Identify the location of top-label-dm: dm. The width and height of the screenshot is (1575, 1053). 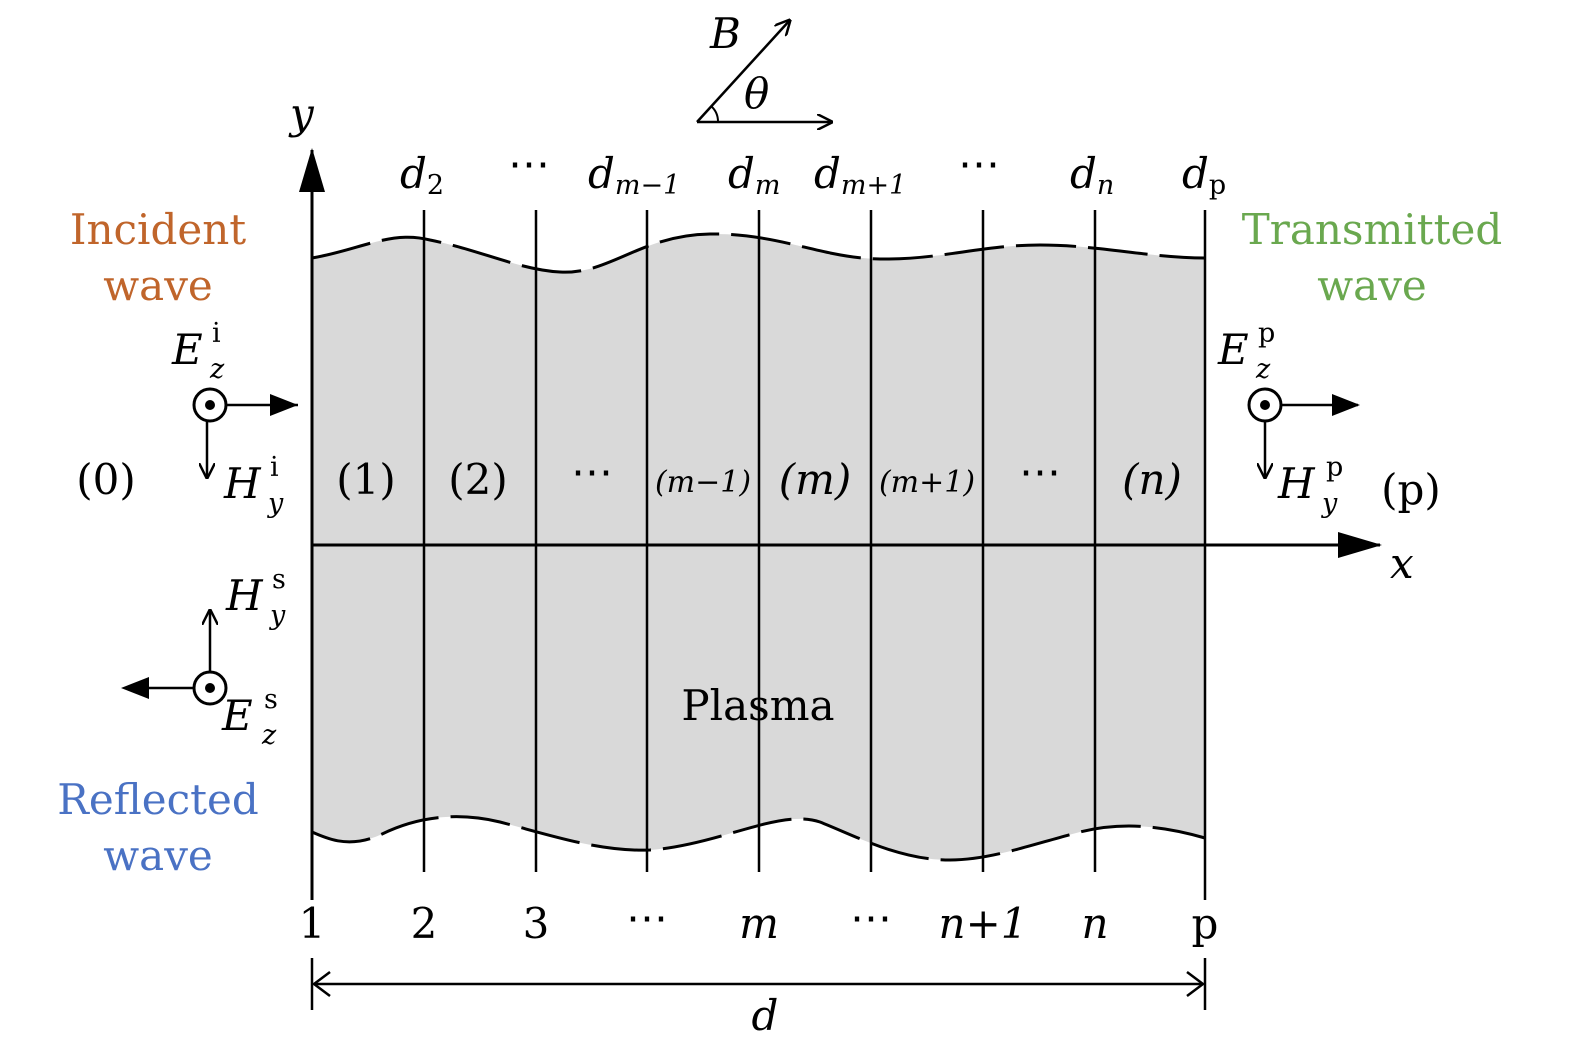
(754, 175).